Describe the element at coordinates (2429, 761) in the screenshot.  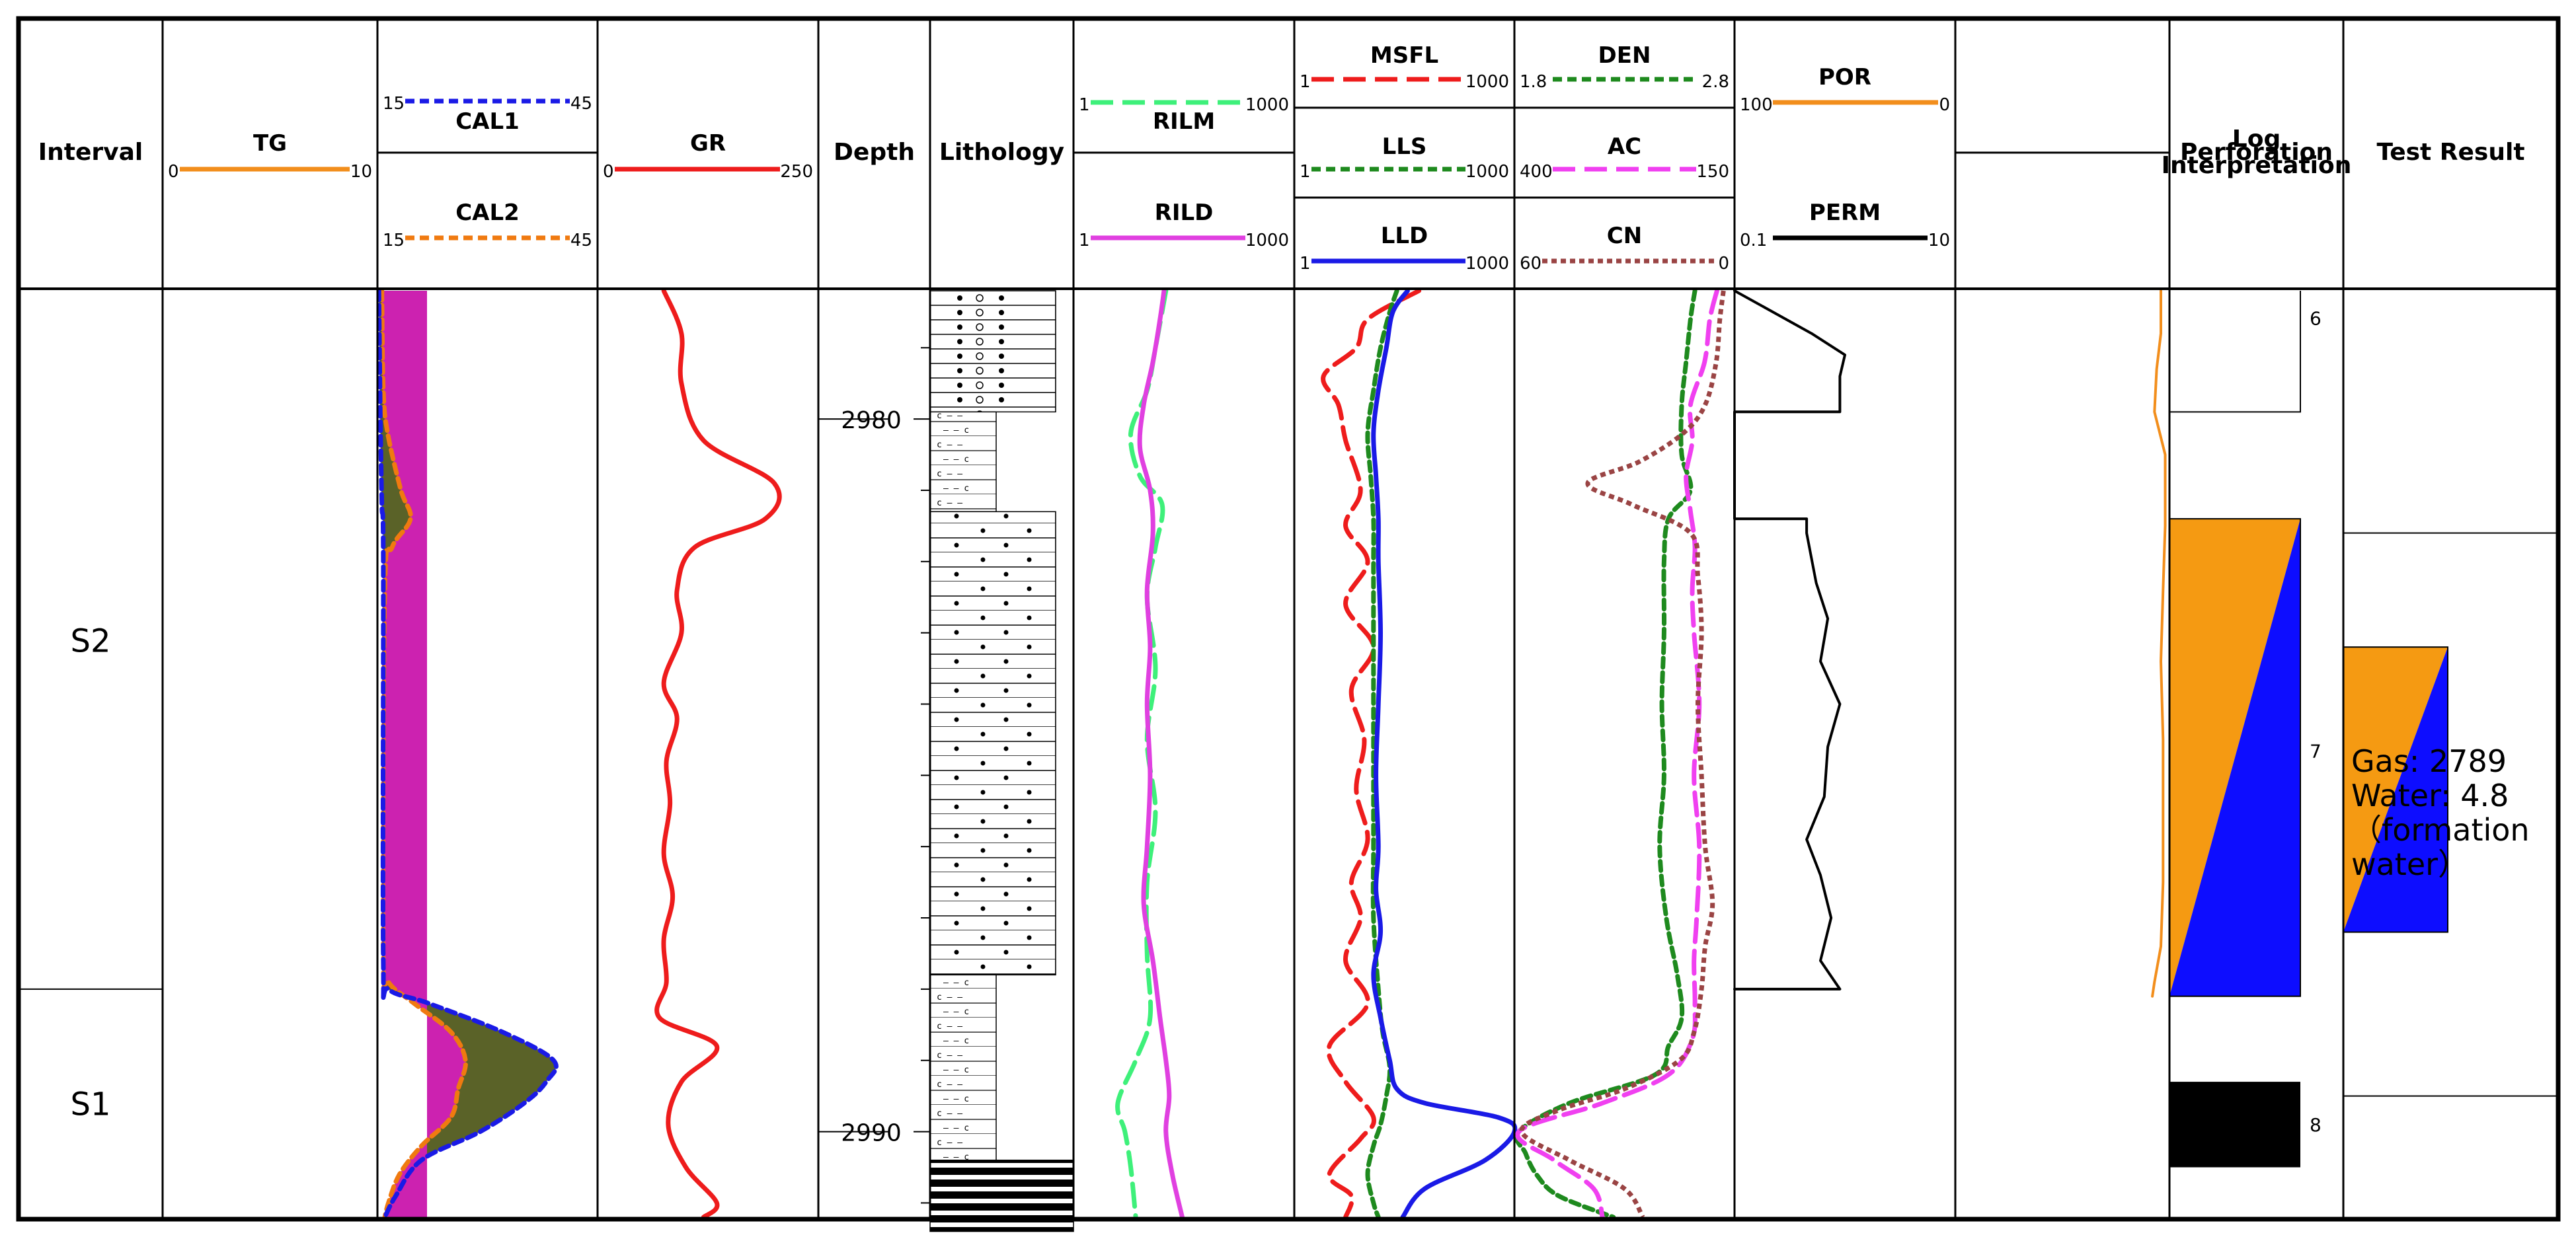
I see `test-result-text: Gas: 2789` at that location.